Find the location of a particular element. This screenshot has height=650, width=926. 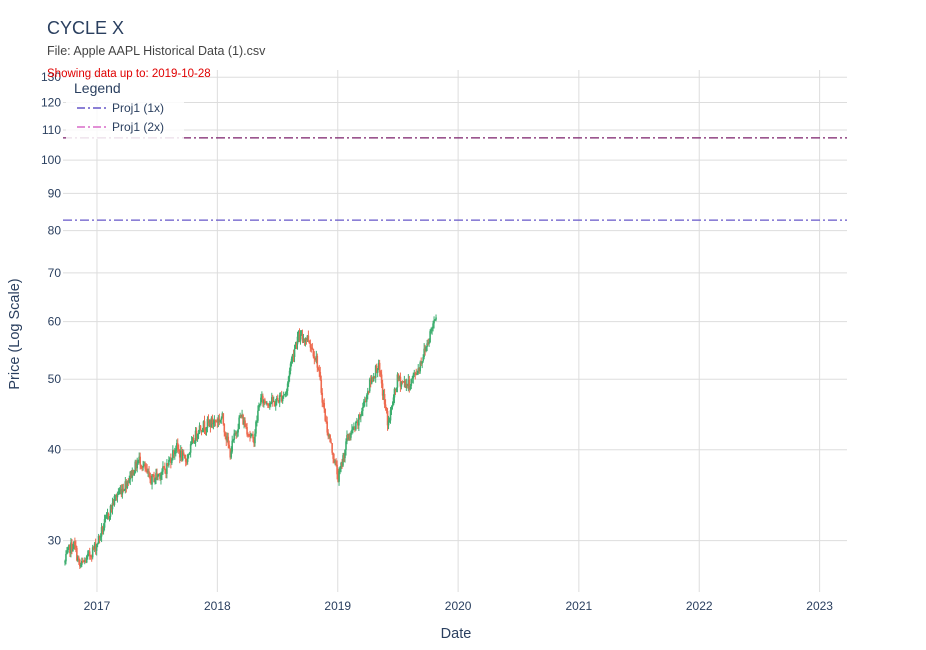

legend-item: Proj1 (1x) is located at coordinates (120, 108).